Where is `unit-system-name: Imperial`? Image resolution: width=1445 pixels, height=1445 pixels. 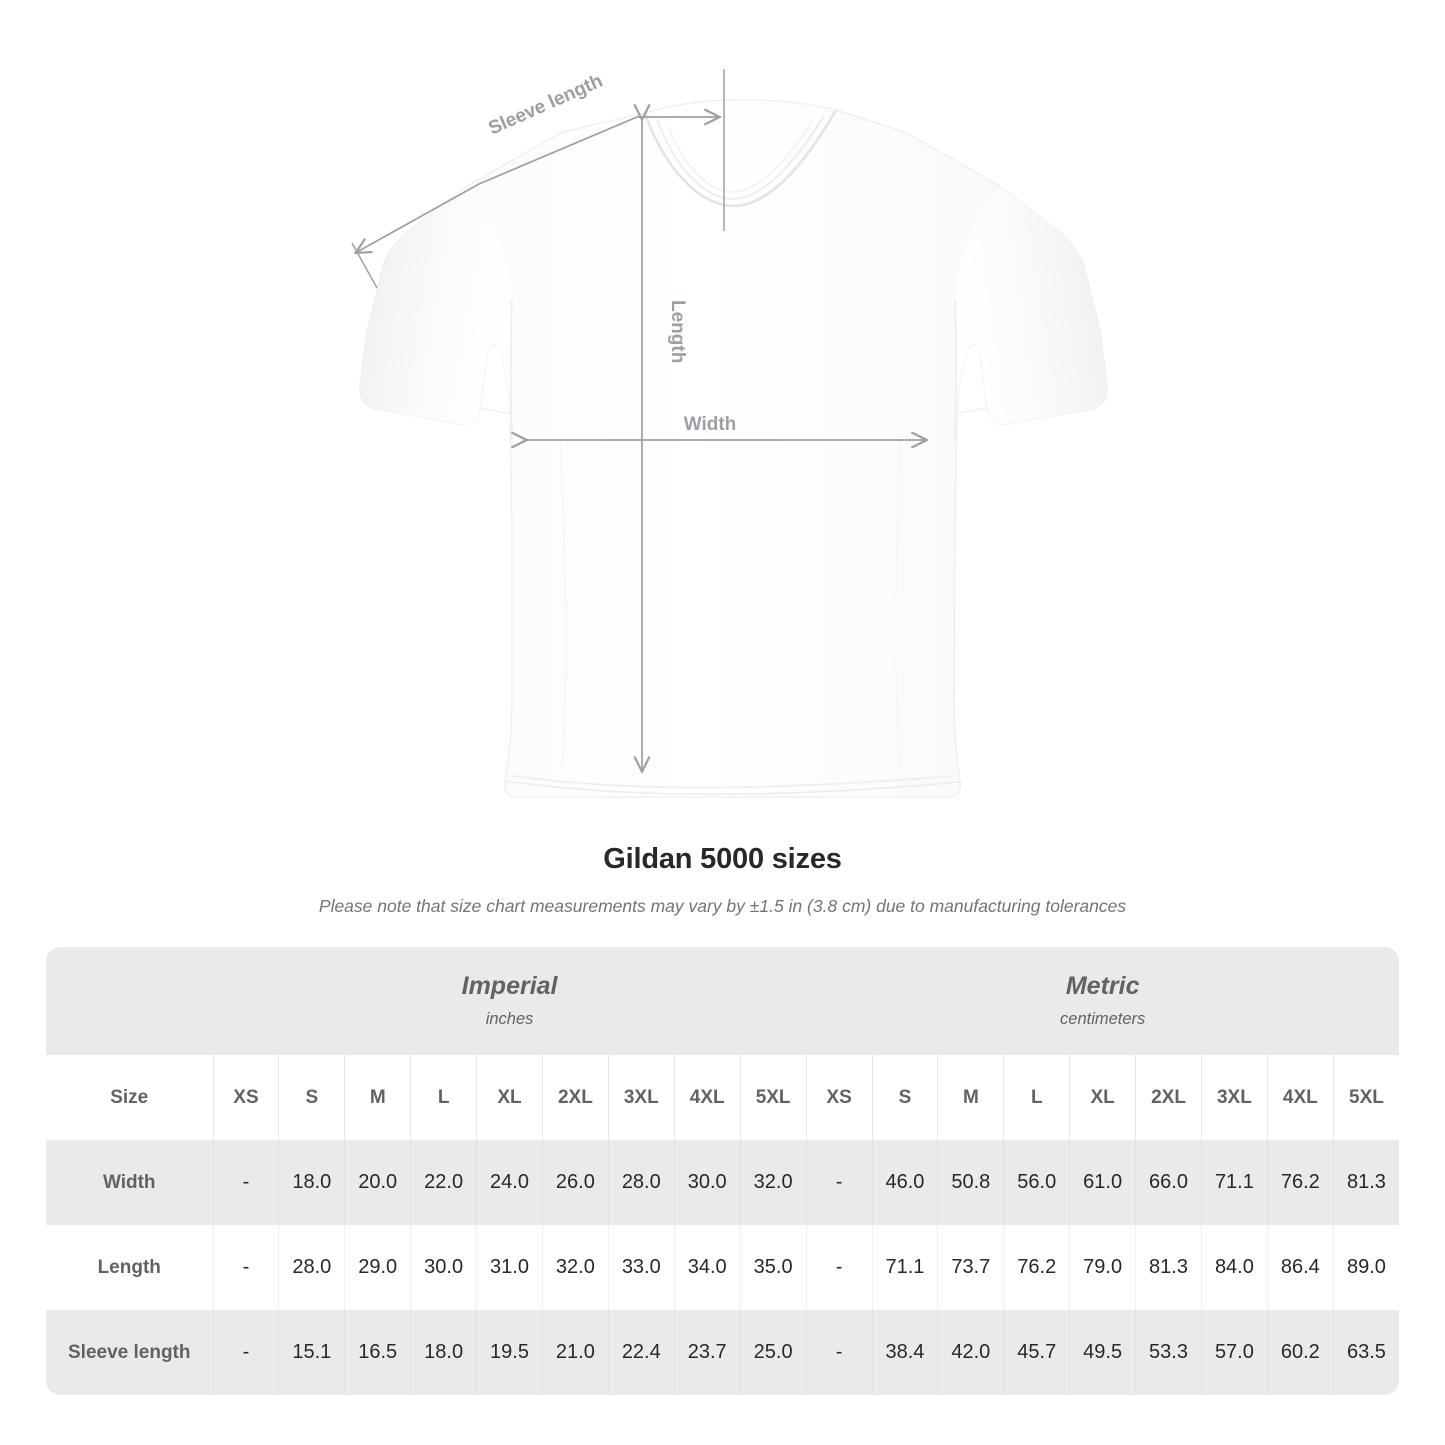
unit-system-name: Imperial is located at coordinates (509, 986).